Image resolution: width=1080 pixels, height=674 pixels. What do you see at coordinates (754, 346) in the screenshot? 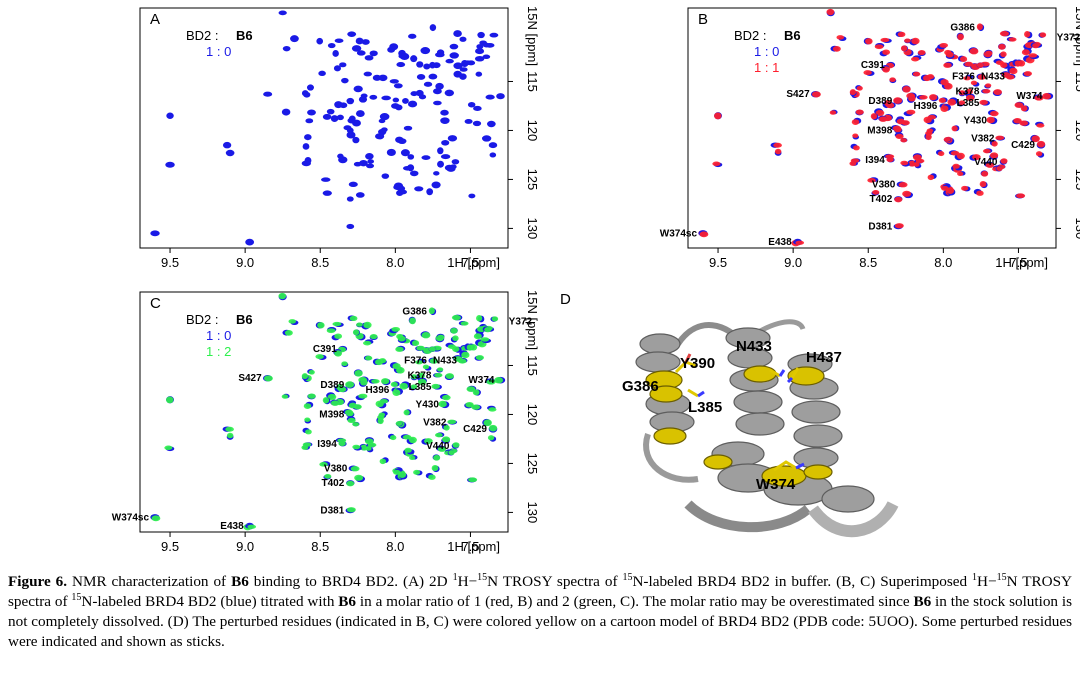
I see `structure-label: N433` at bounding box center [754, 346].